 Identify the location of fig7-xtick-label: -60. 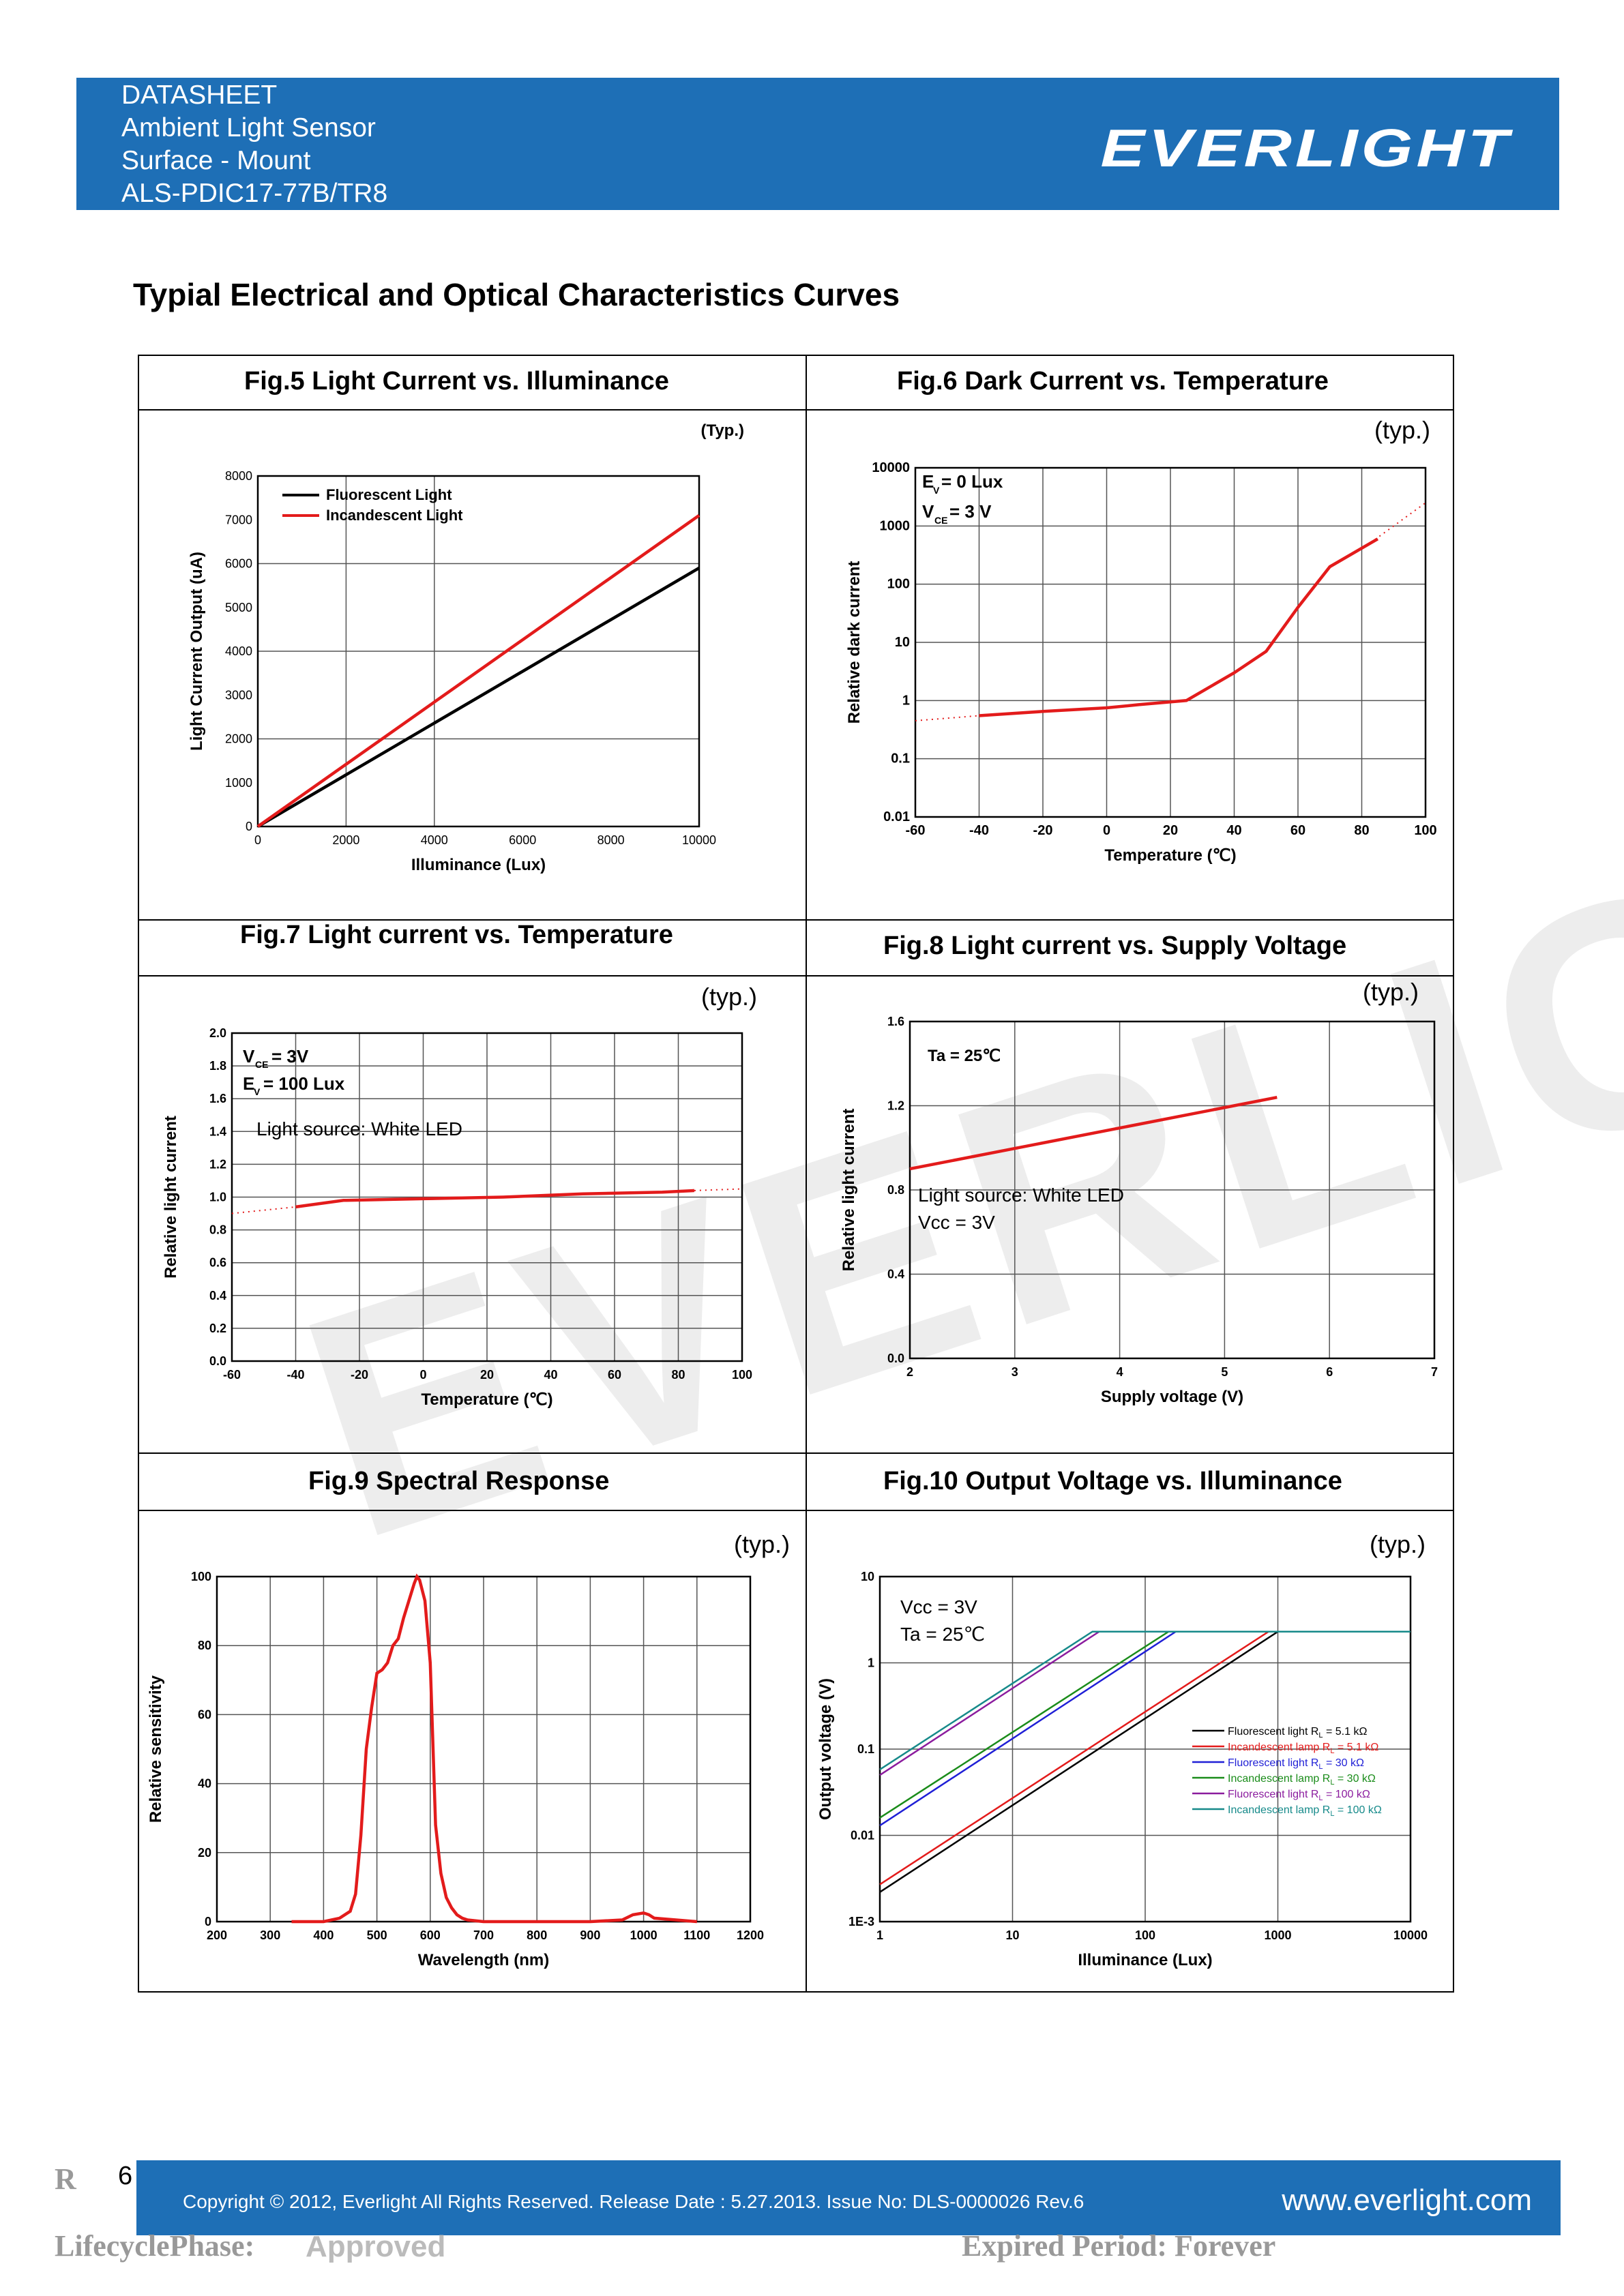
(232, 1375).